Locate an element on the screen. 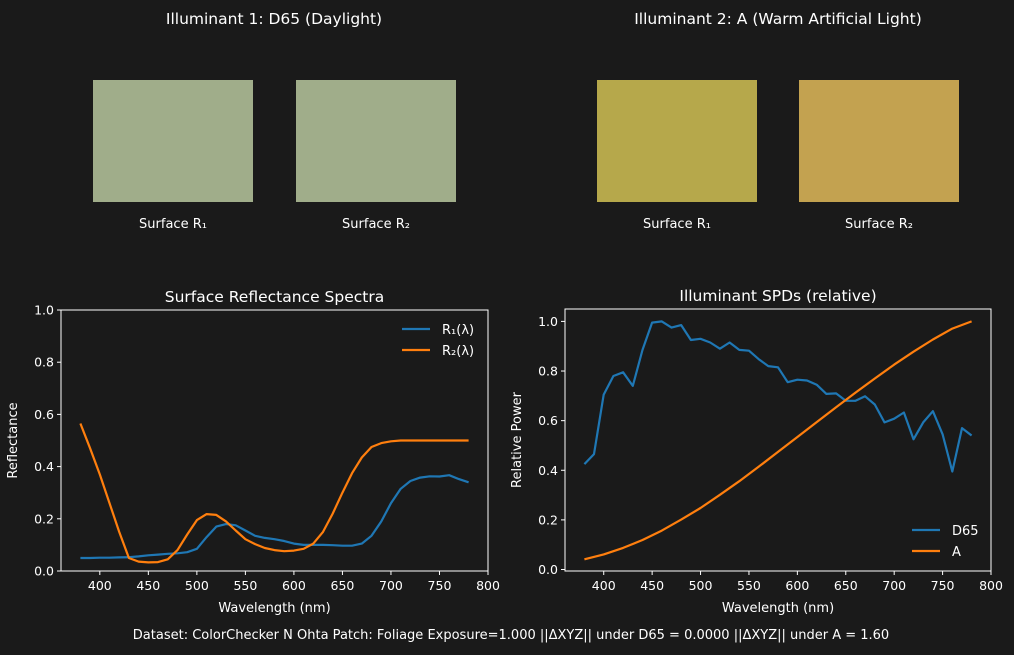  legend-label-0: R₁(λ) is located at coordinates (458, 330).